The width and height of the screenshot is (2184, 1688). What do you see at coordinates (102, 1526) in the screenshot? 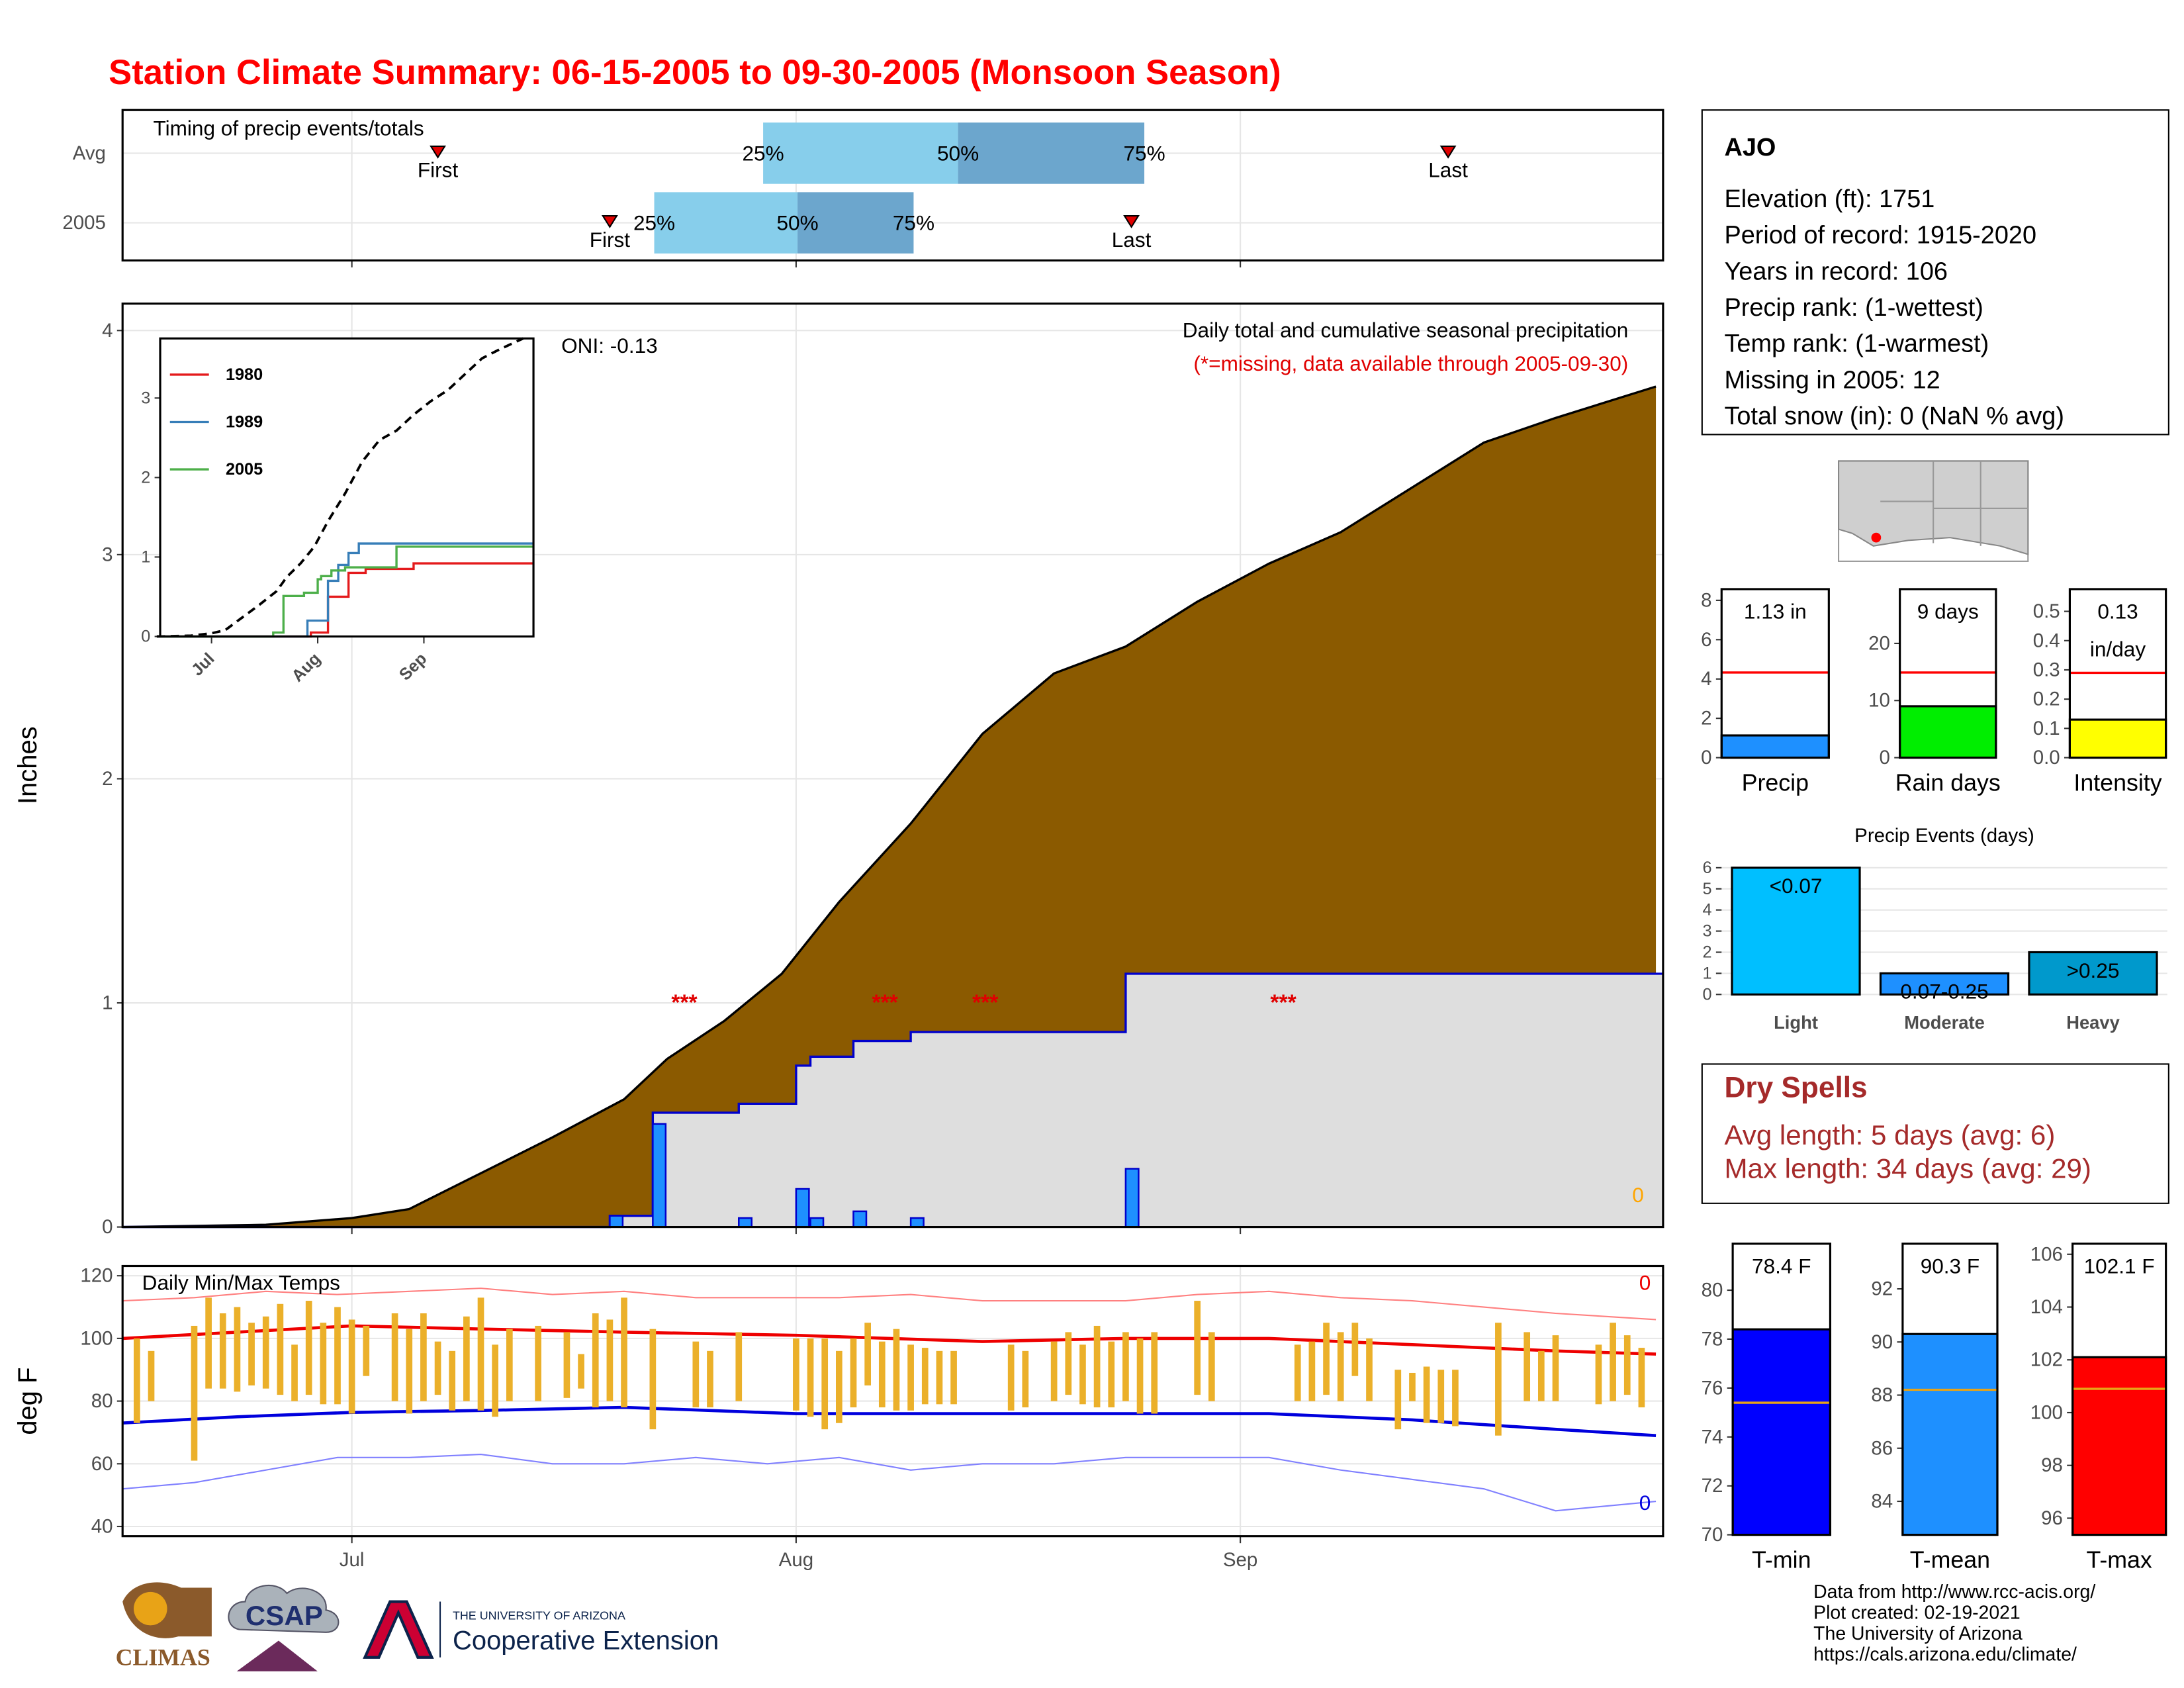
I see `y-tick-label: 40` at bounding box center [102, 1526].